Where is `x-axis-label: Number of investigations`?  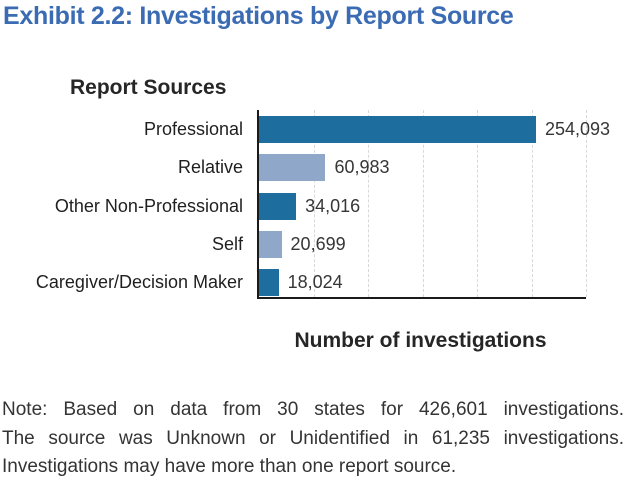
x-axis-label: Number of investigations is located at coordinates (420, 340).